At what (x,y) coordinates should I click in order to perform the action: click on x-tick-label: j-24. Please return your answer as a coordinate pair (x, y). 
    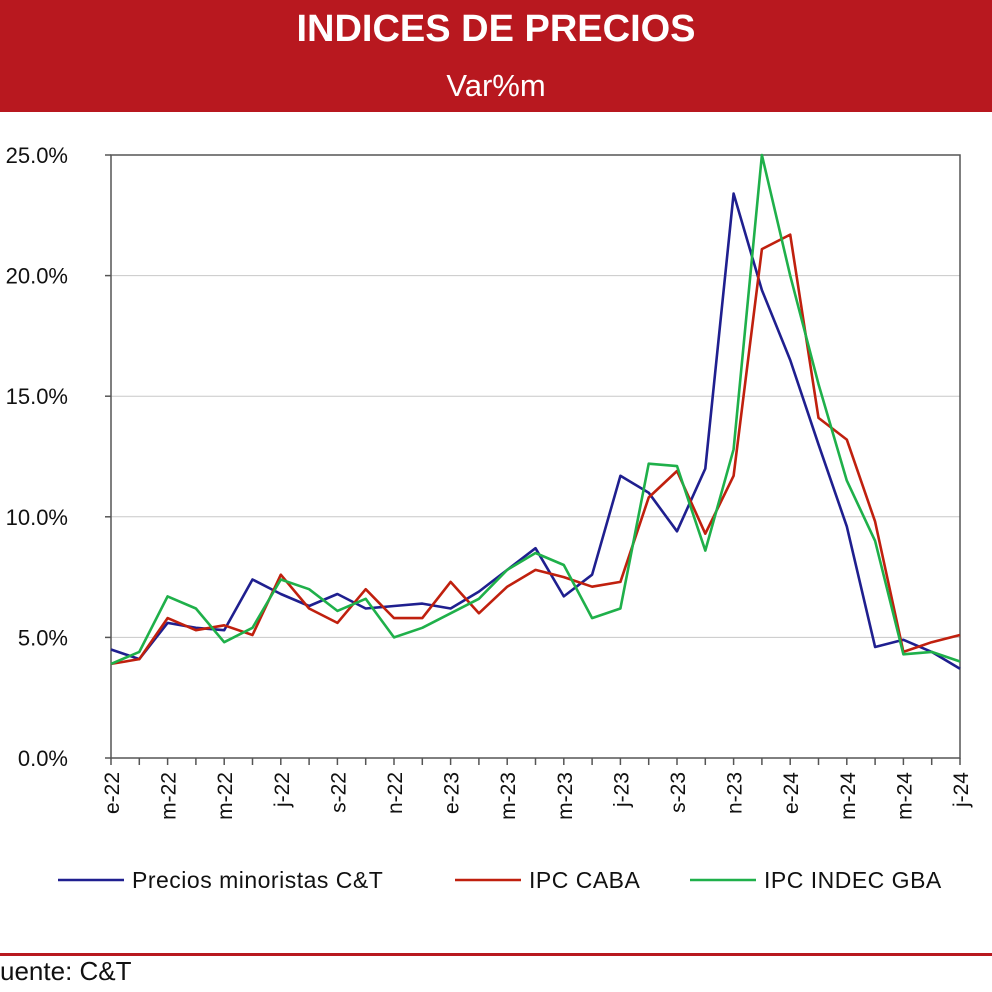
    Looking at the image, I should click on (961, 790).